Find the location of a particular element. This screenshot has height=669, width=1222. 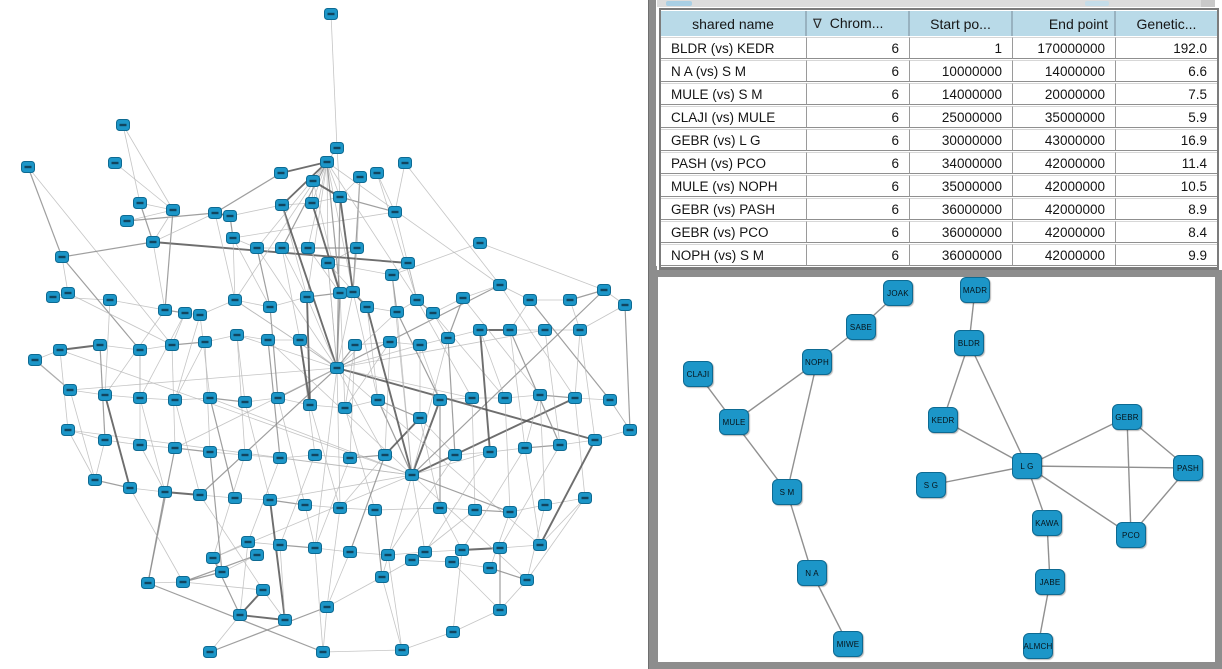

table-cell: 11.4 is located at coordinates (1166, 163).